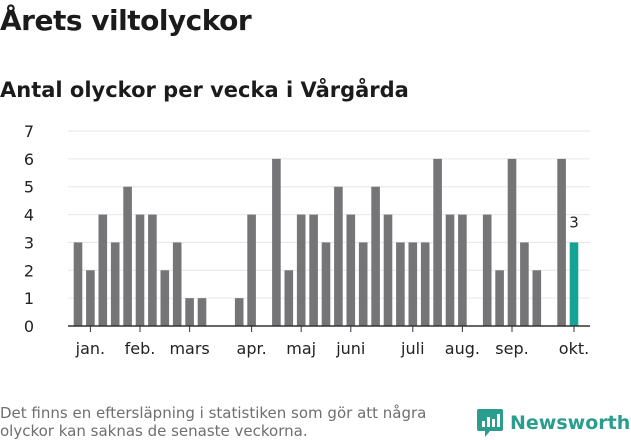  I want to click on y-tick-label: 0, so click(29, 326).